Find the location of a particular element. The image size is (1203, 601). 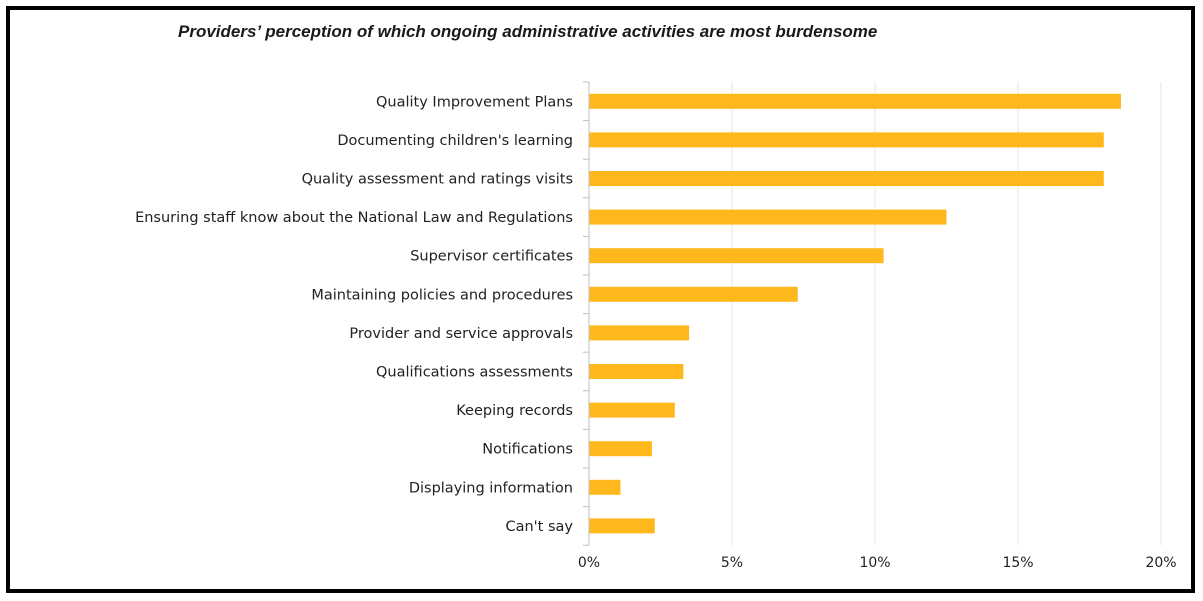

category-label: Maintaining policies and procedures is located at coordinates (442, 295).